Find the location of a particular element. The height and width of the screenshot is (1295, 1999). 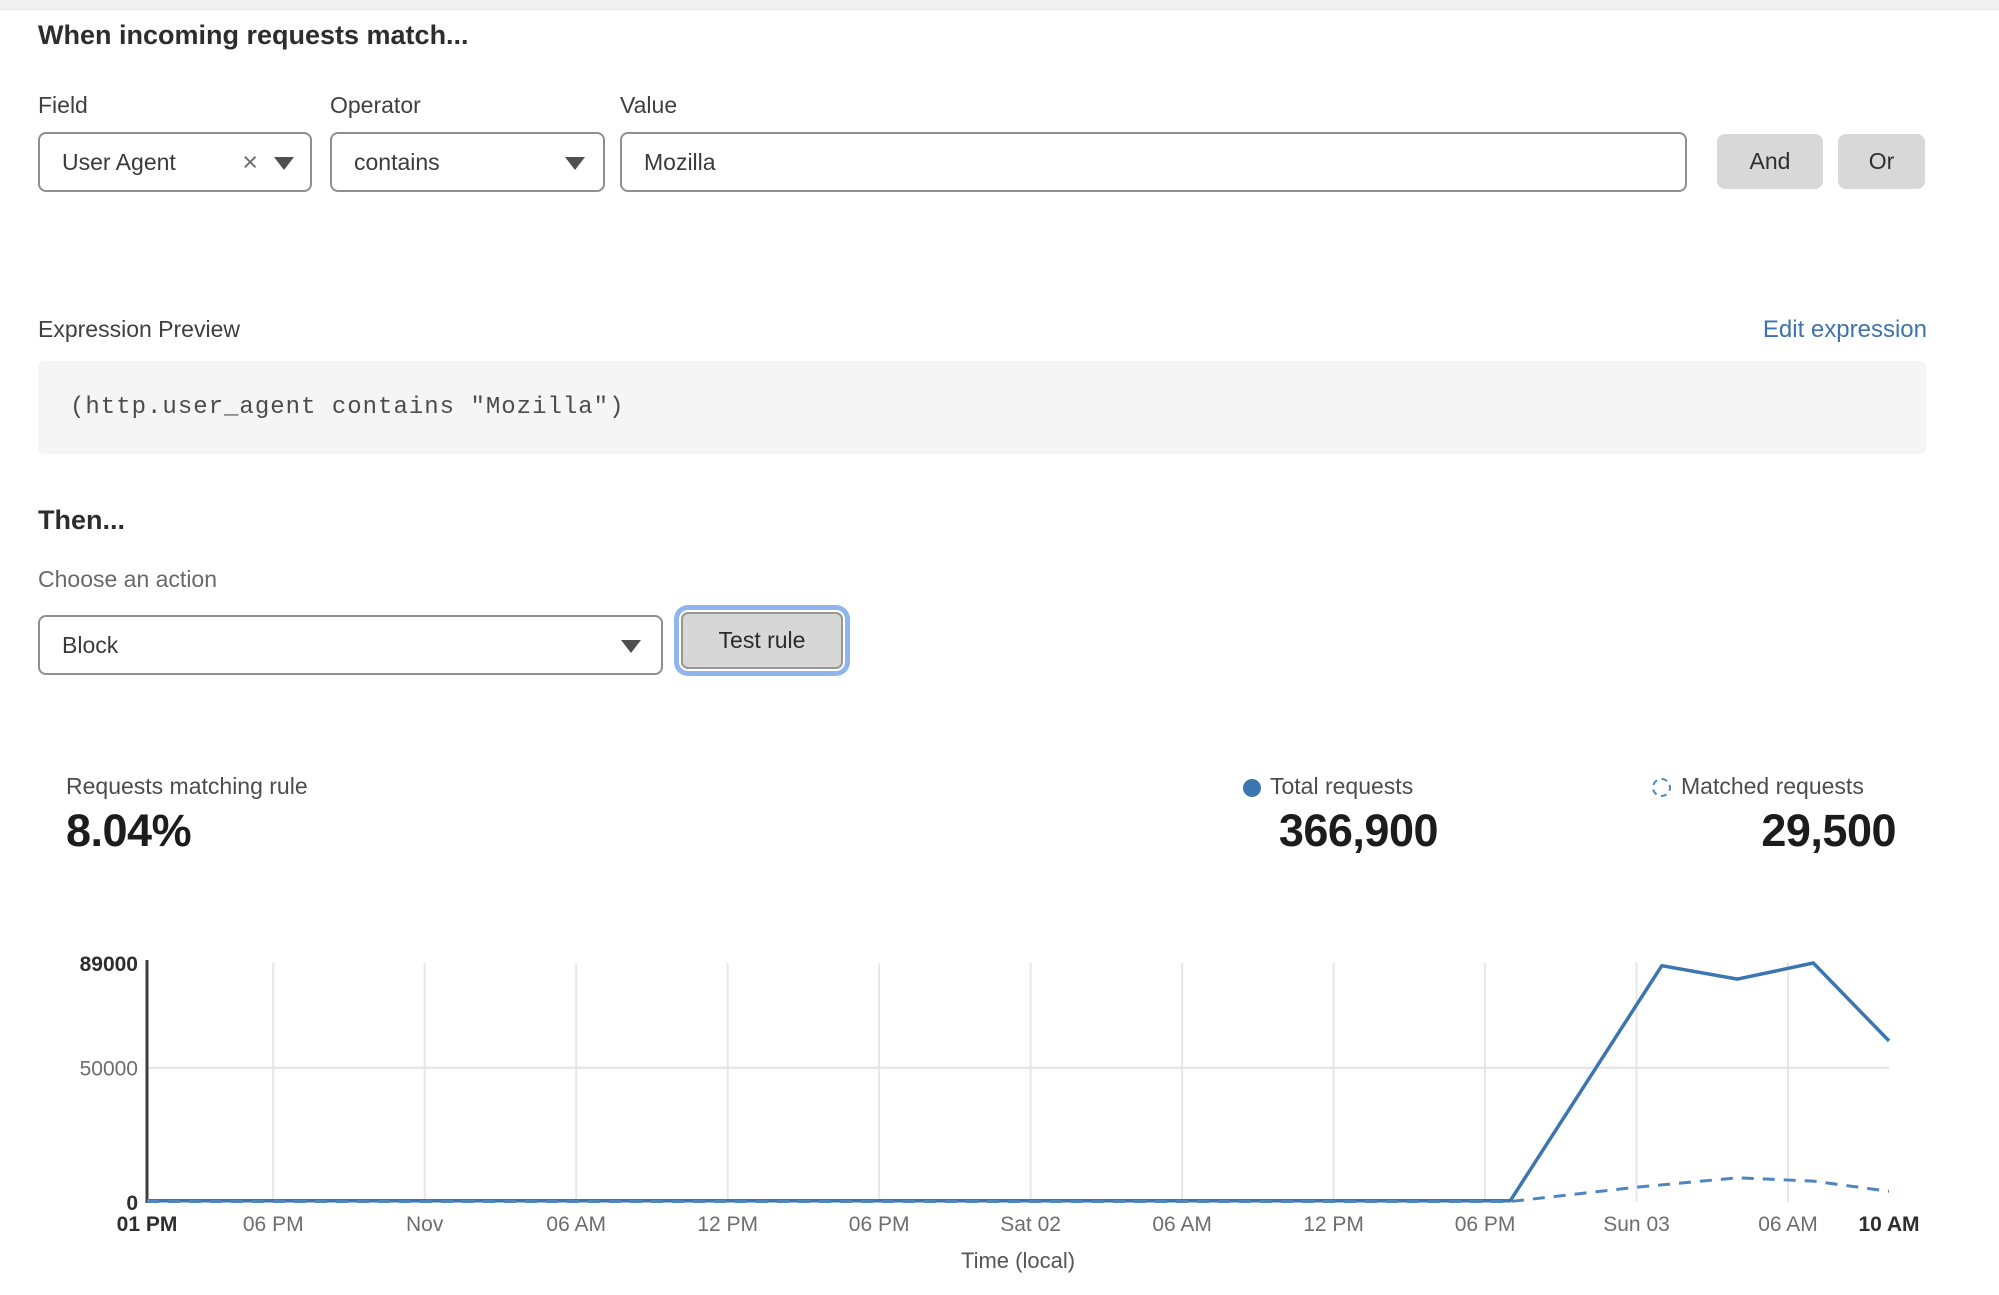

operator-label: Operator is located at coordinates (375, 105).